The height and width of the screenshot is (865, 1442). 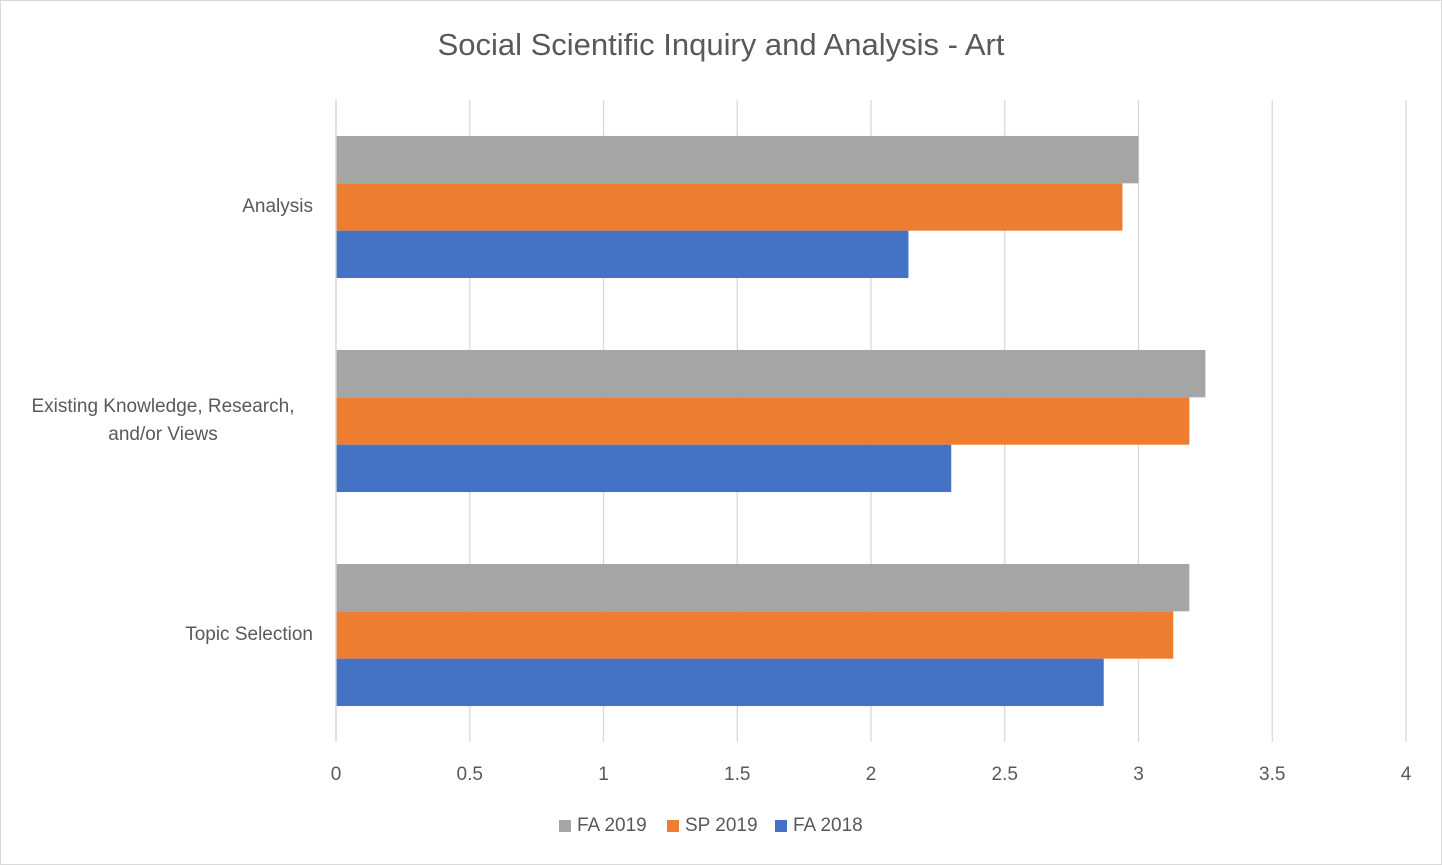 What do you see at coordinates (828, 825) in the screenshot?
I see `legend-label: FA 2018` at bounding box center [828, 825].